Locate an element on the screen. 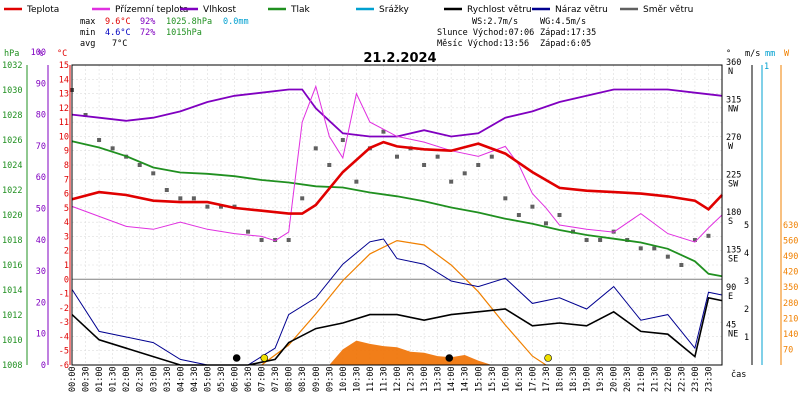 The height and width of the screenshot is (400, 800). x-tick-label: 11:30 is located at coordinates (384, 379).